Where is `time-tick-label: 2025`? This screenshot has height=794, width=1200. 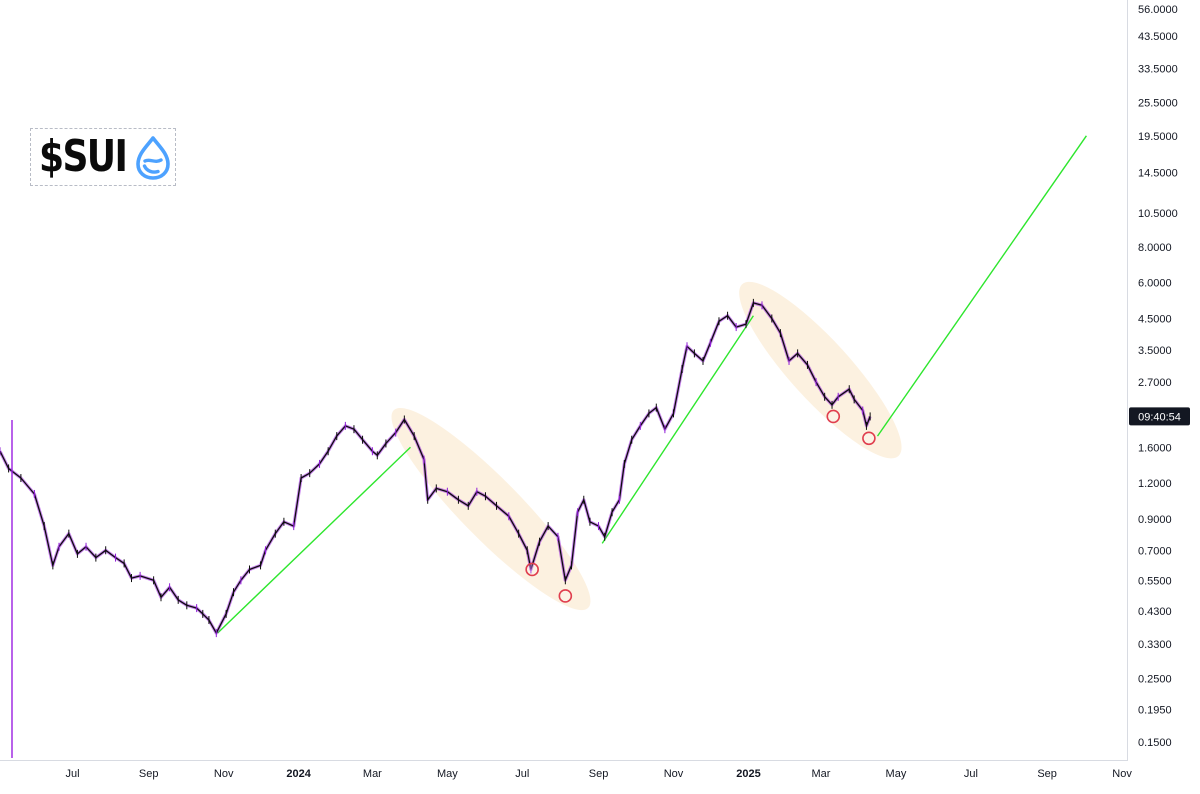 time-tick-label: 2025 is located at coordinates (748, 774).